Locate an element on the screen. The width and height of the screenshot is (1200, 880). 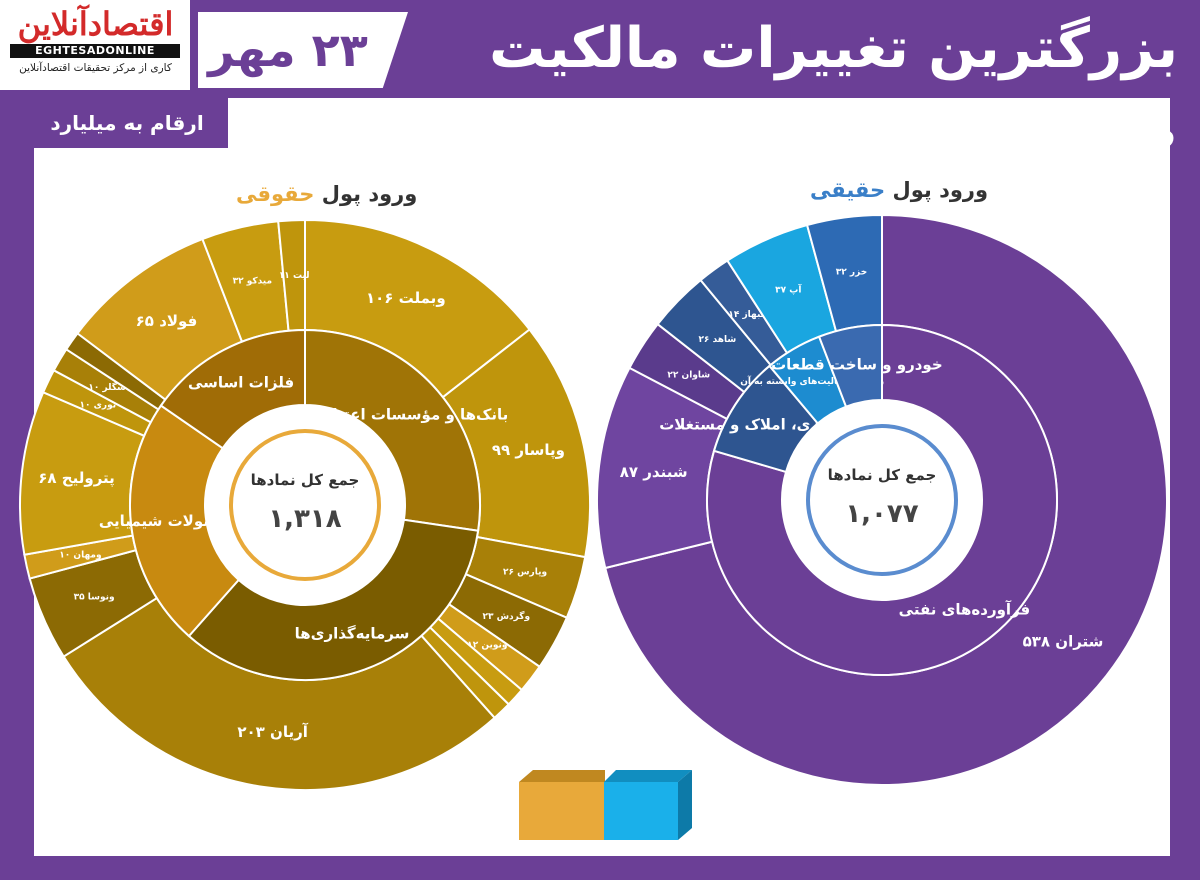
legal-chart-title: ورود پول حقوقی is located at coordinates (326, 194).